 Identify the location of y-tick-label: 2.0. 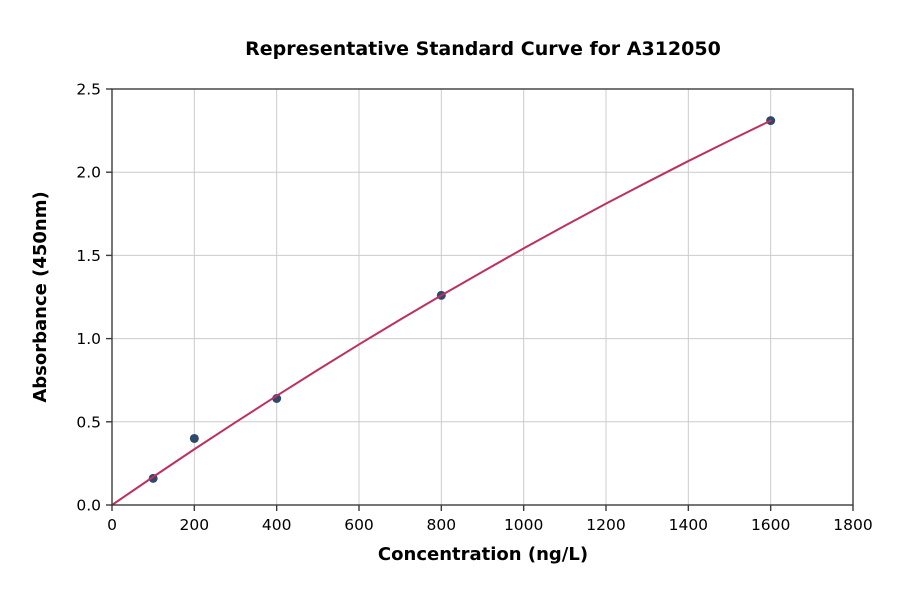
(88, 173).